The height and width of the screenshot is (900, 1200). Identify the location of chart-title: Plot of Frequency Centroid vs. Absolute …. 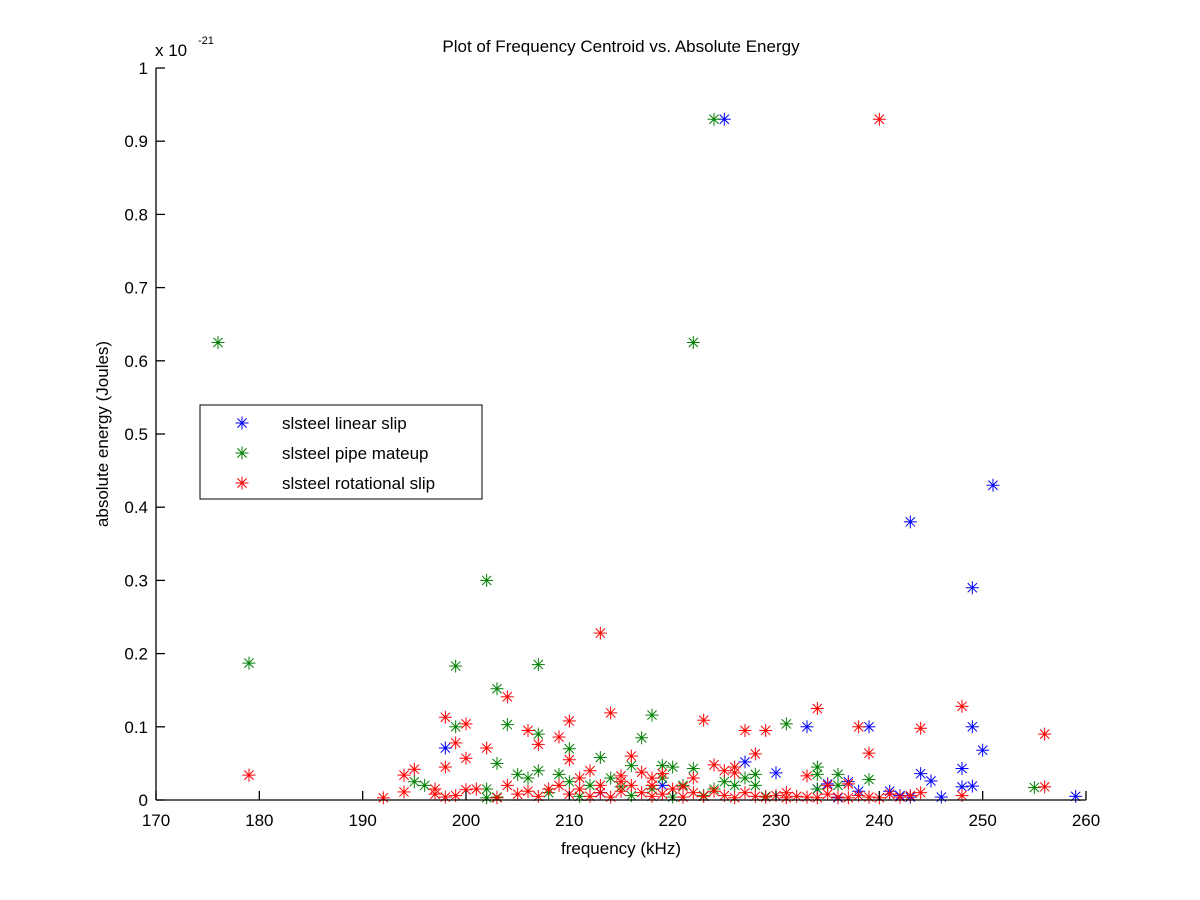
(621, 46).